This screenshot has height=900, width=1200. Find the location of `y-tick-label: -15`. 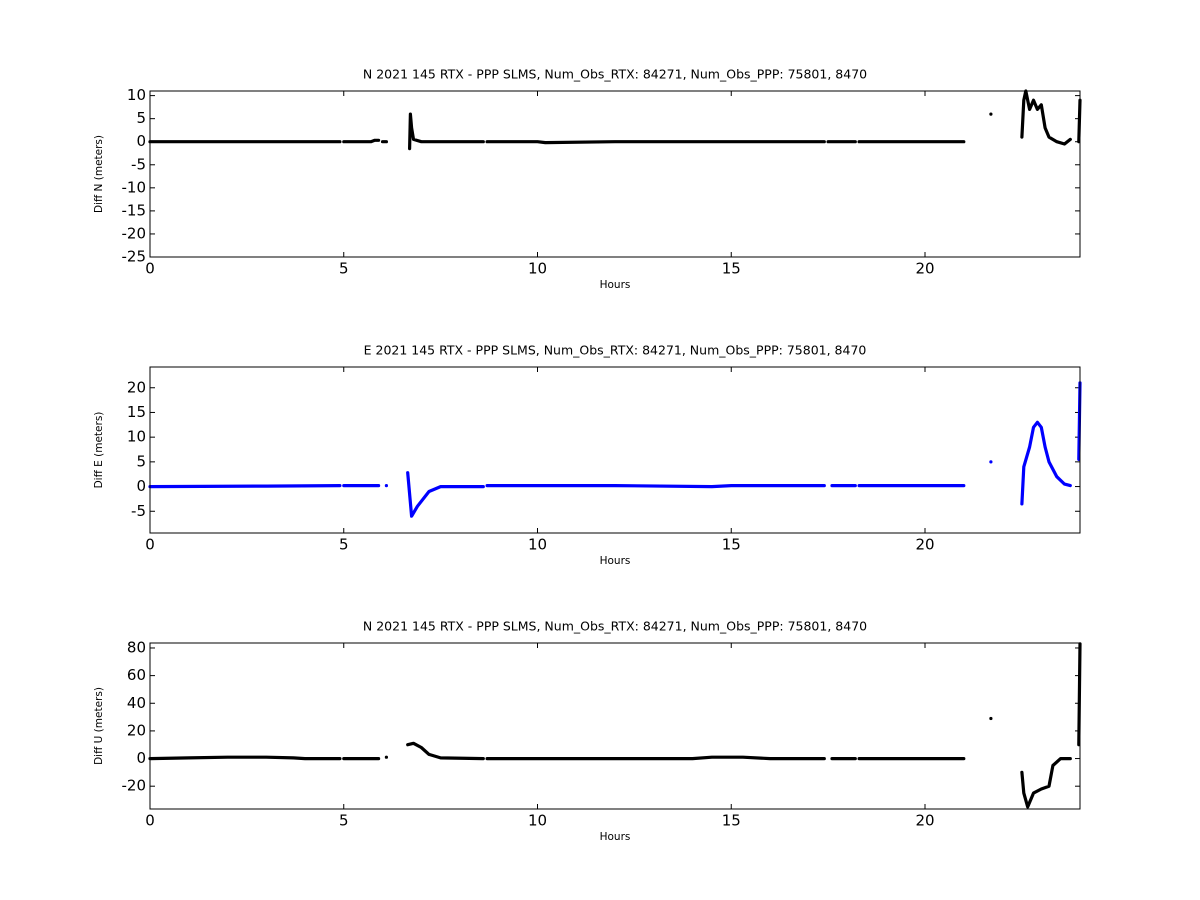

y-tick-label: -15 is located at coordinates (134, 210).